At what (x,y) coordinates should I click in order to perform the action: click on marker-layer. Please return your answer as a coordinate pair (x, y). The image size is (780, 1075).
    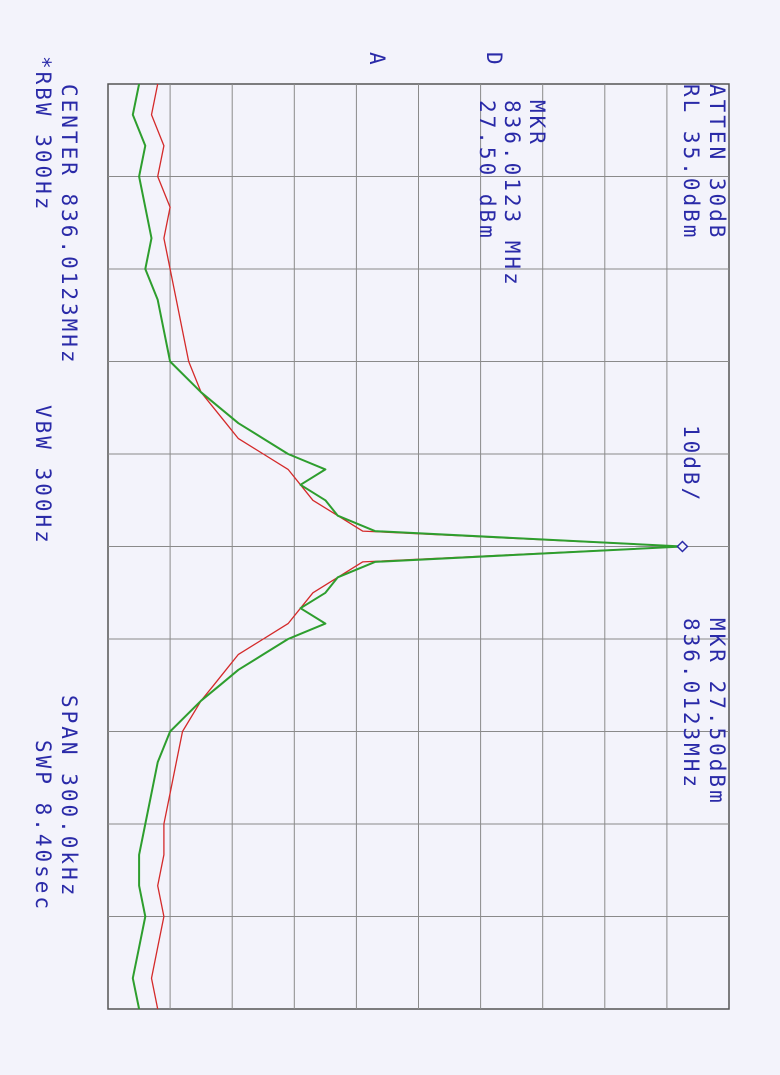
    Looking at the image, I should click on (682, 546).